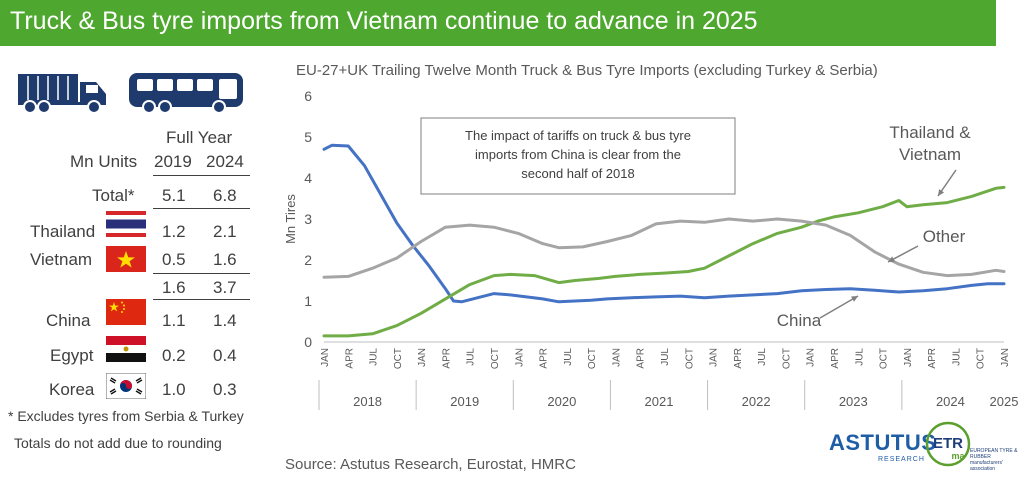 The height and width of the screenshot is (488, 1024). What do you see at coordinates (948, 444) in the screenshot?
I see `etrma-logo: ETR ma` at bounding box center [948, 444].